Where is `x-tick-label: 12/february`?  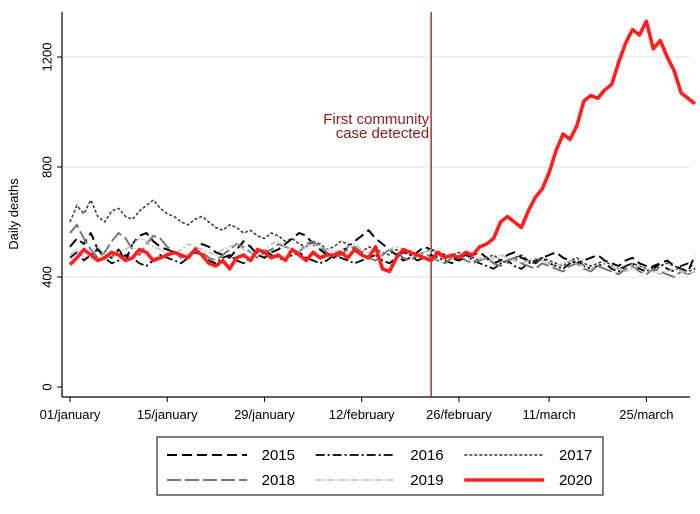 x-tick-label: 12/february is located at coordinates (362, 414).